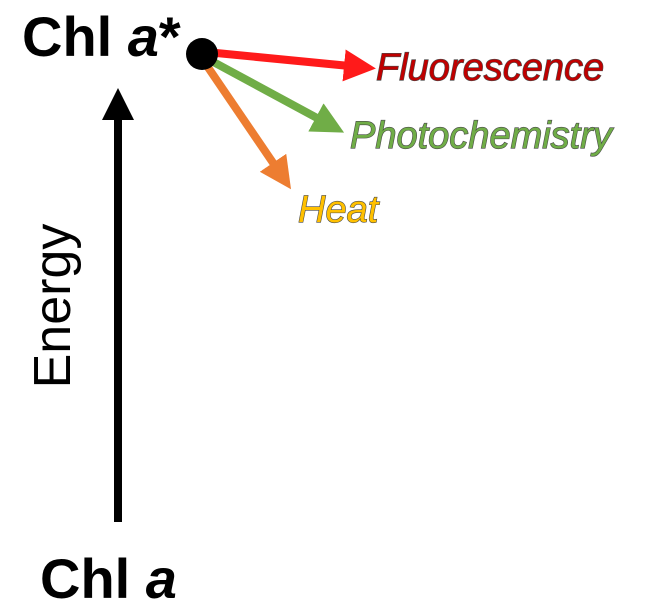  I want to click on excited-state-prefix: Chl, so click(75, 36).